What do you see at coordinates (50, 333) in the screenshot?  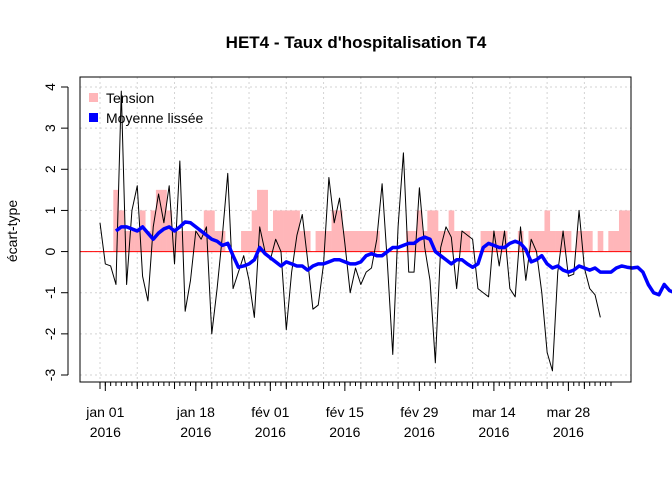 I see `y-tick-label: -2` at bounding box center [50, 333].